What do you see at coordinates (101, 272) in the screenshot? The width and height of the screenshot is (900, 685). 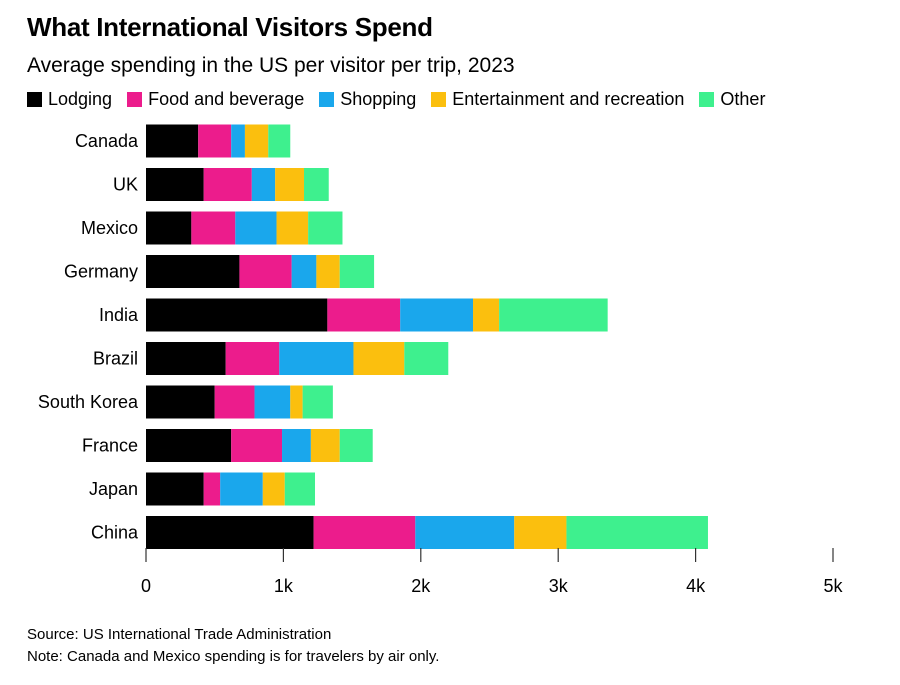 I see `category-label-germany: Germany` at bounding box center [101, 272].